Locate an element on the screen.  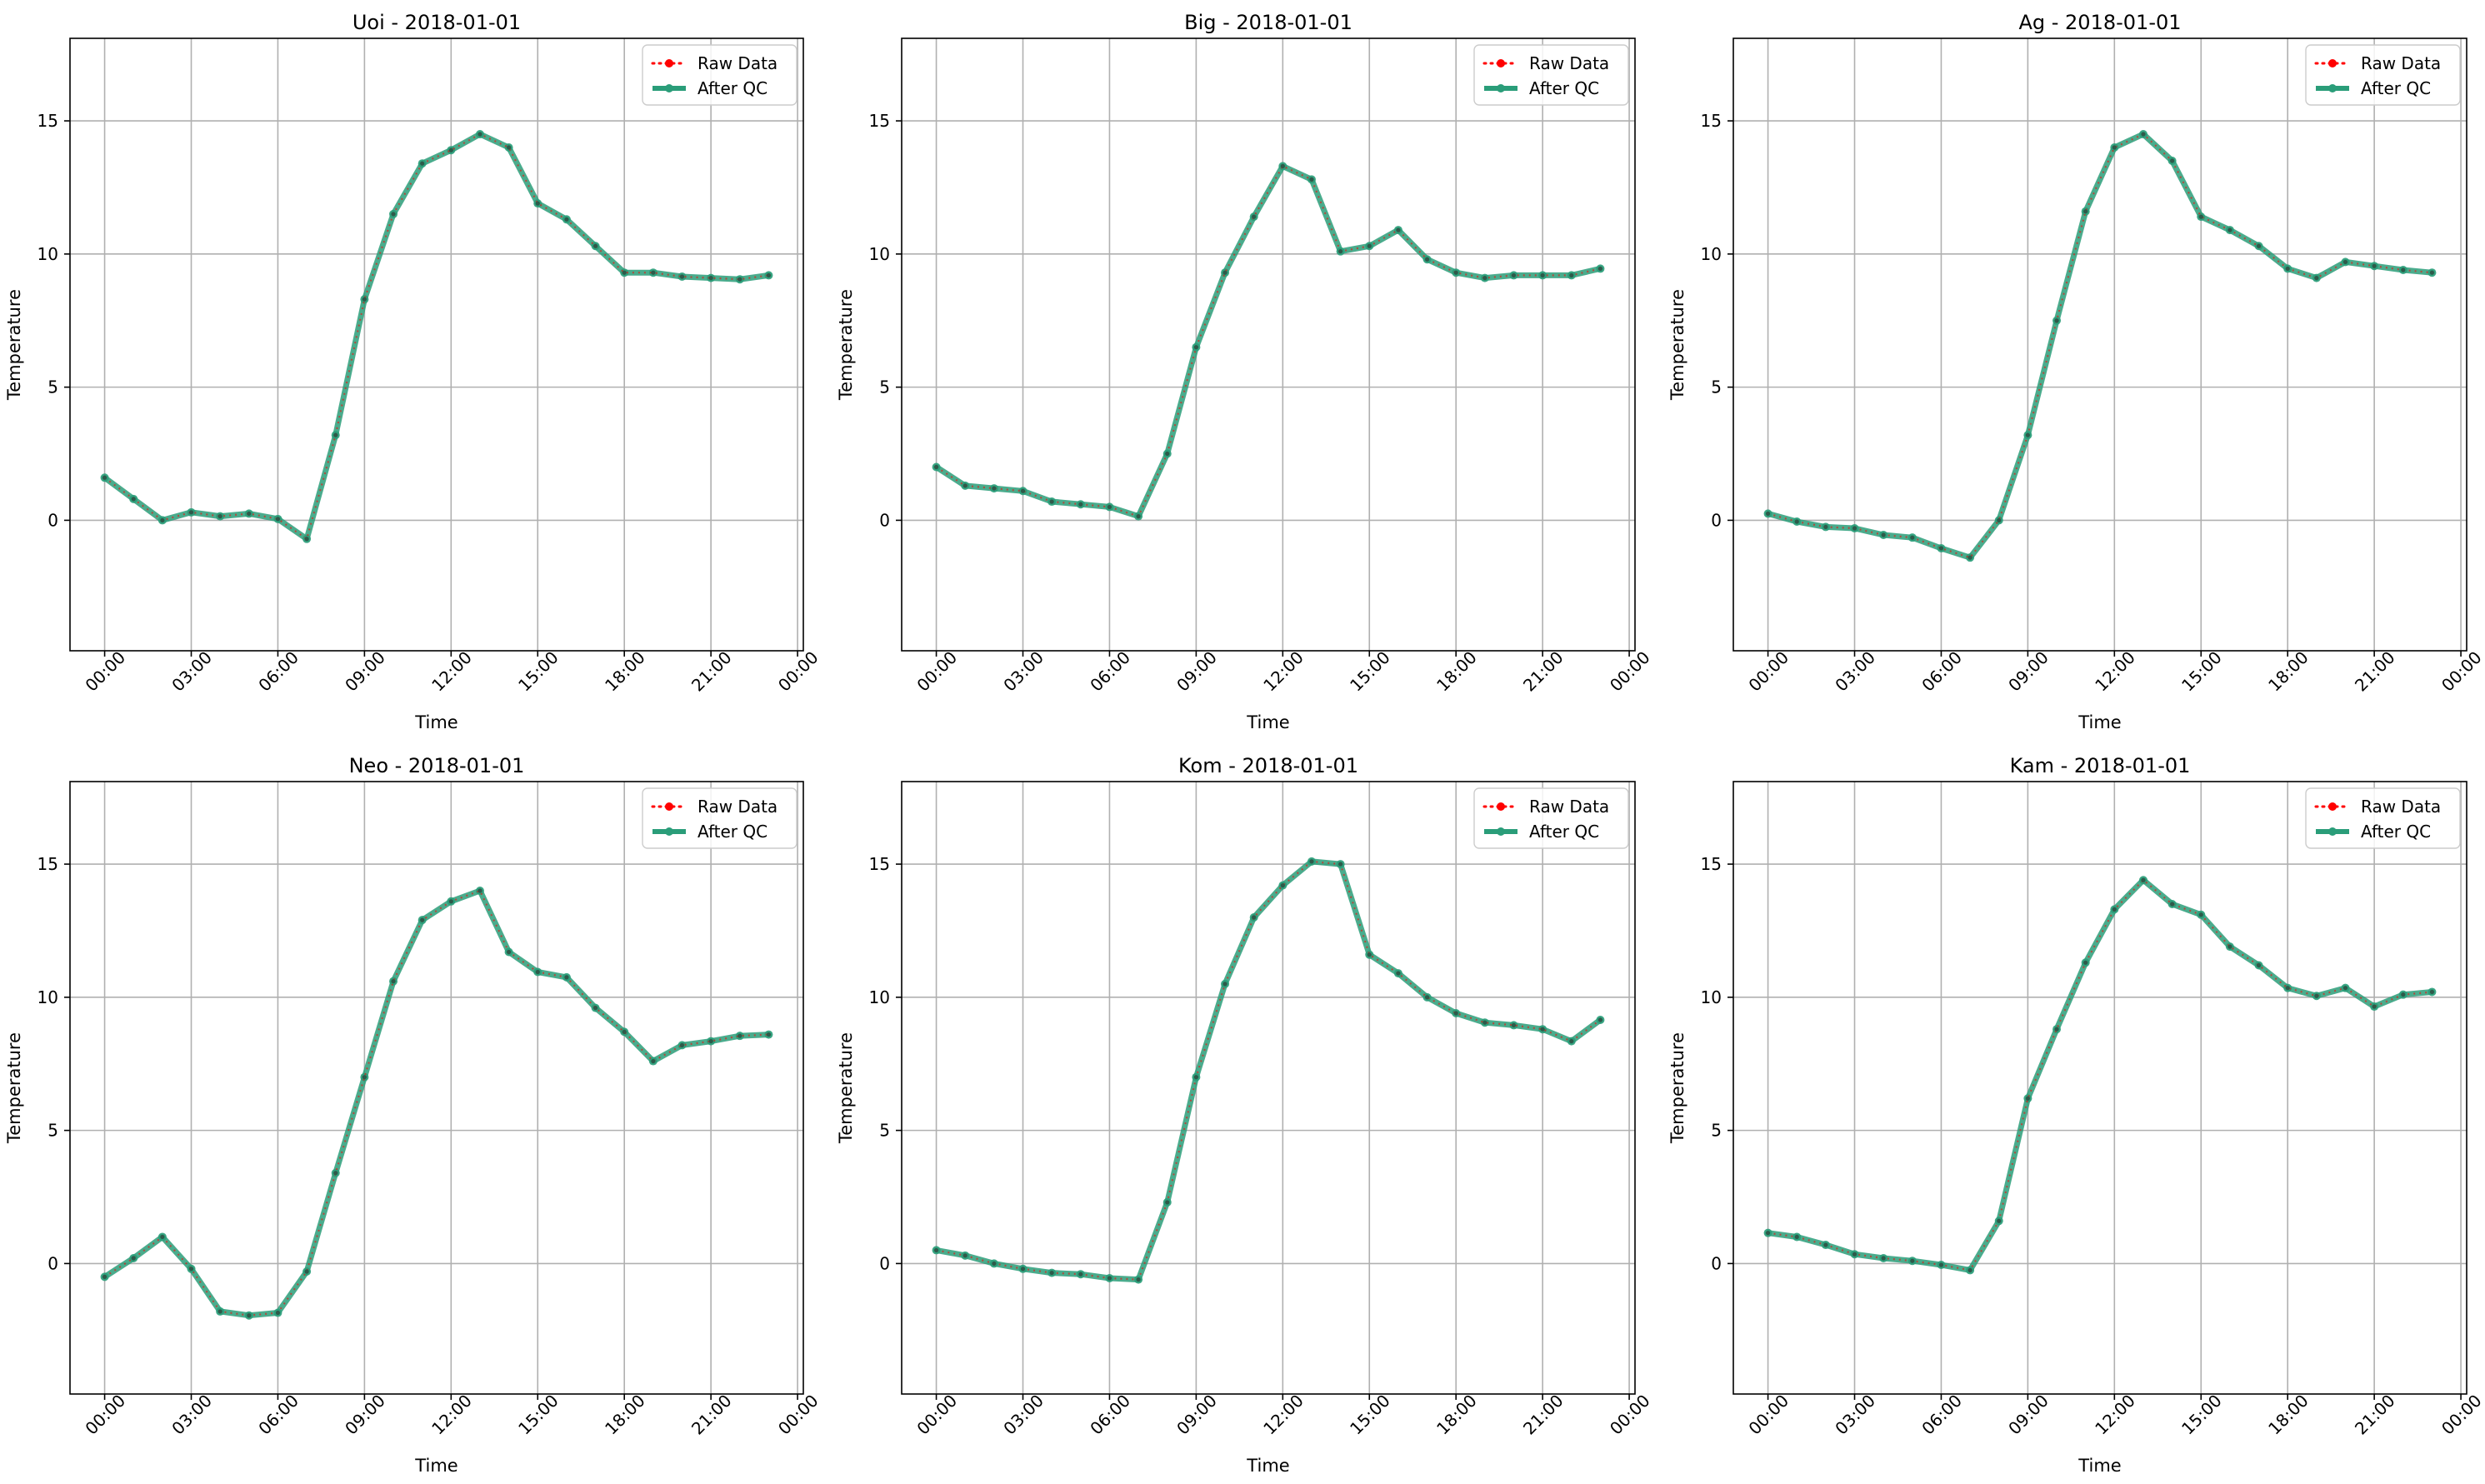
chart-title: Big - 2018-01-01 is located at coordinates (1268, 22).